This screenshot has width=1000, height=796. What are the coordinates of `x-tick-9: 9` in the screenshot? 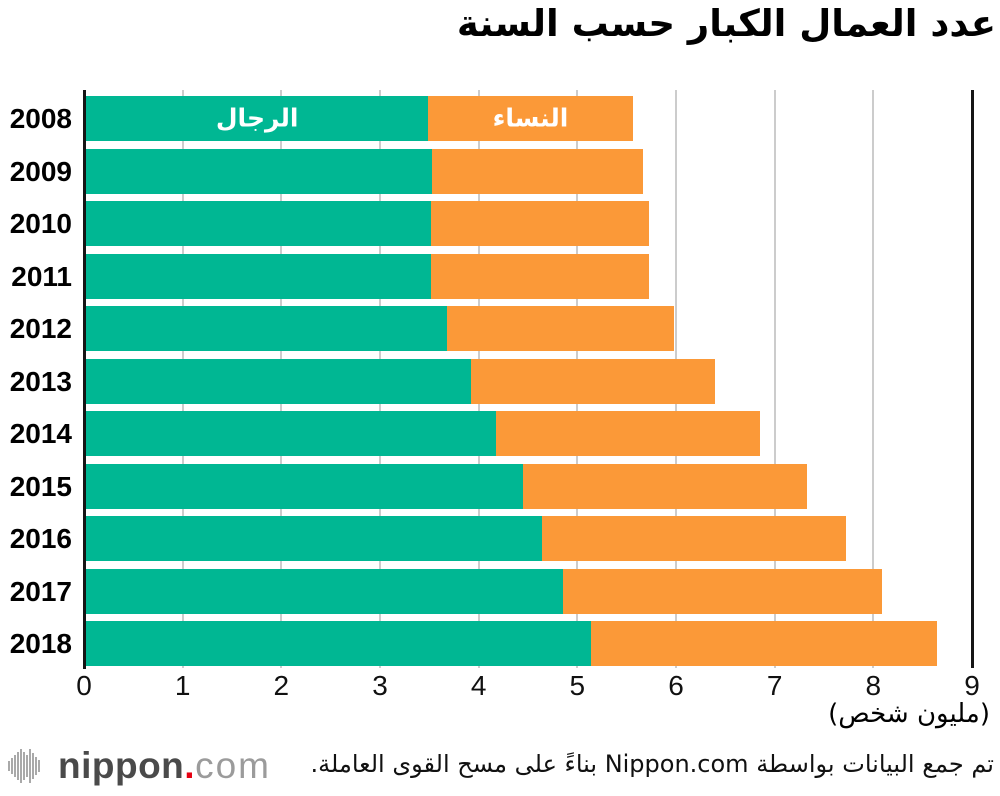 It's located at (972, 685).